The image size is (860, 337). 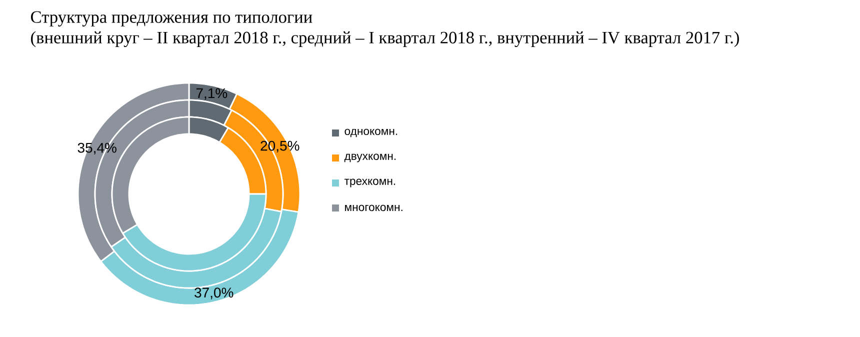 I want to click on legend-label: многокомн., so click(x=373, y=208).